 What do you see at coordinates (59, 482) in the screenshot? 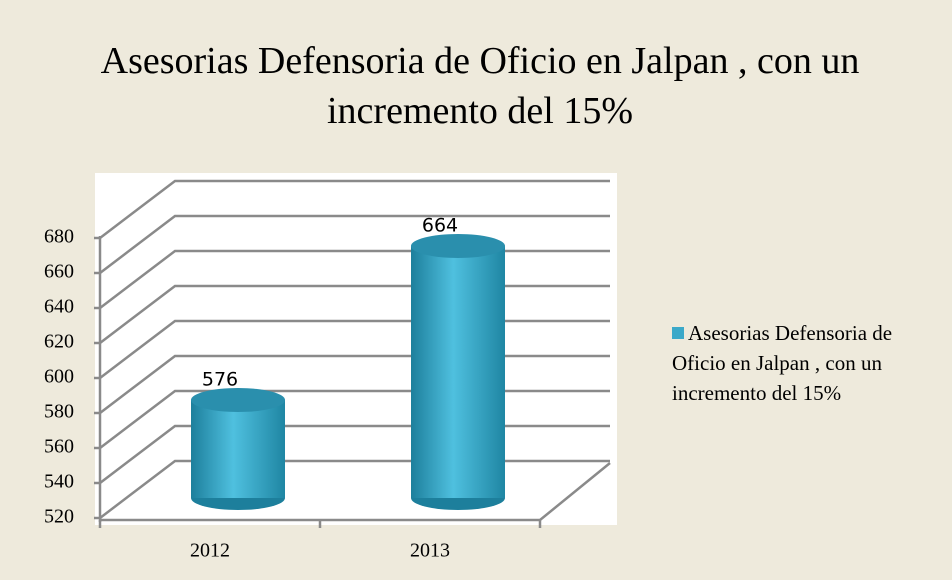
I see `y-tick-label: 540` at bounding box center [59, 482].